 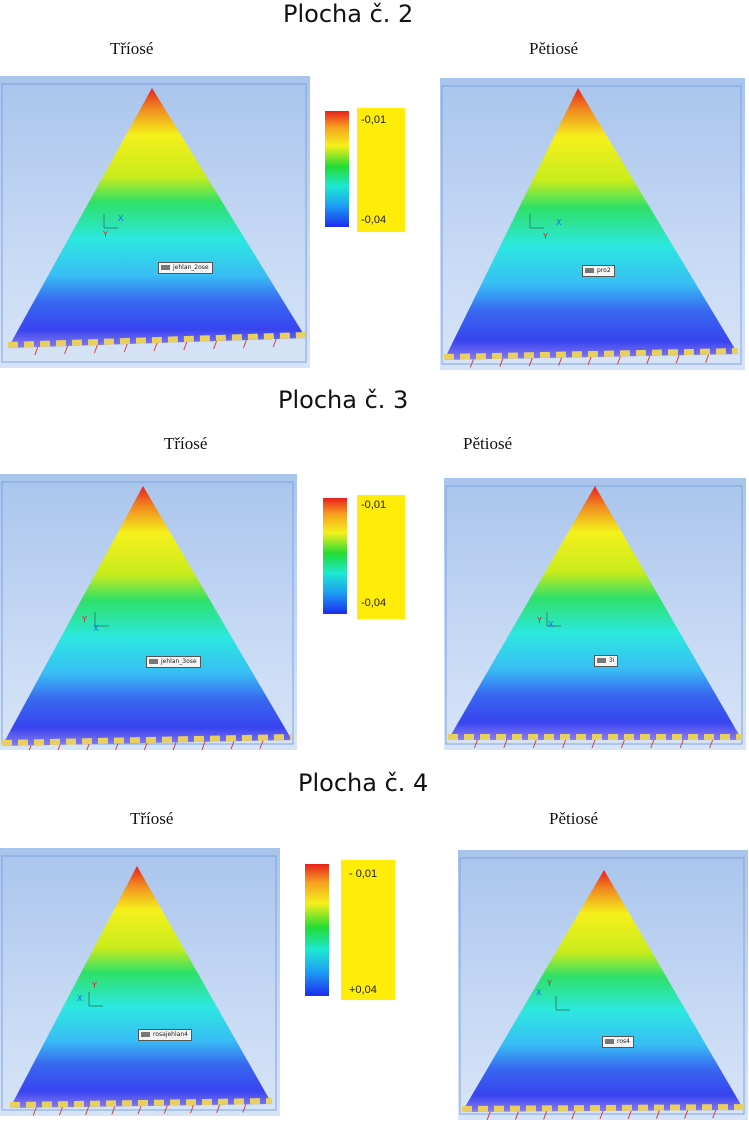 I want to click on color-legend-plocha-2: -0,01 -0,04, so click(x=366, y=171).